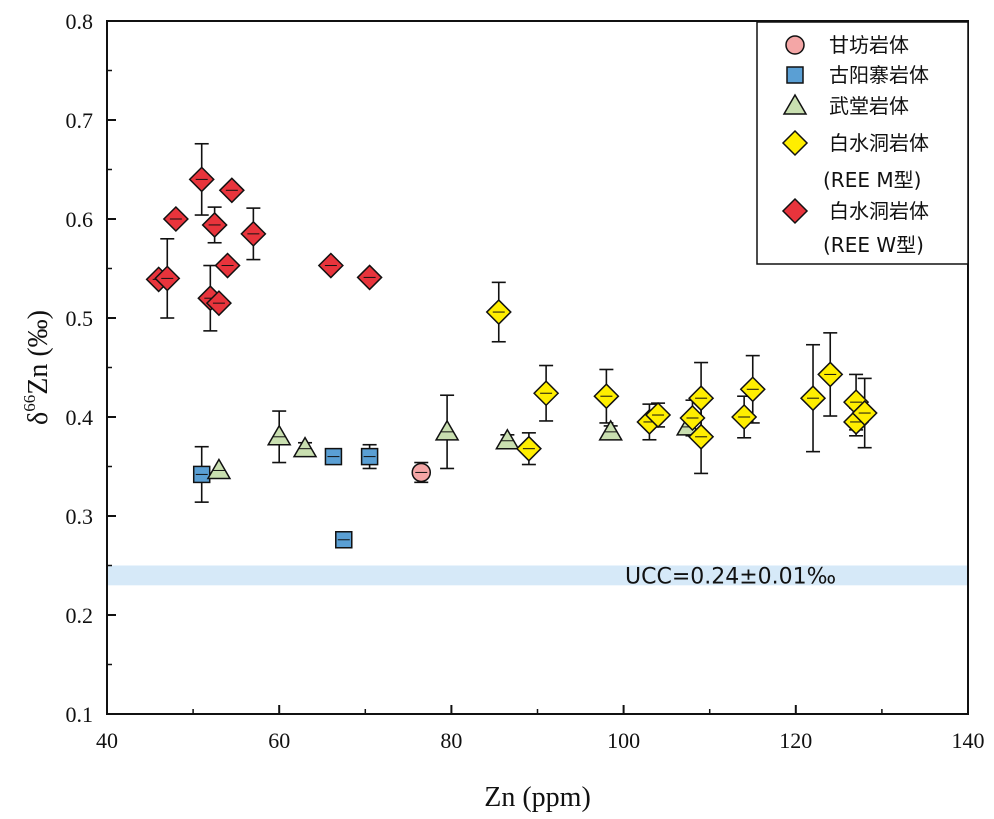 The height and width of the screenshot is (819, 994). I want to click on y-tick-label: 0.8, so click(80, 21).